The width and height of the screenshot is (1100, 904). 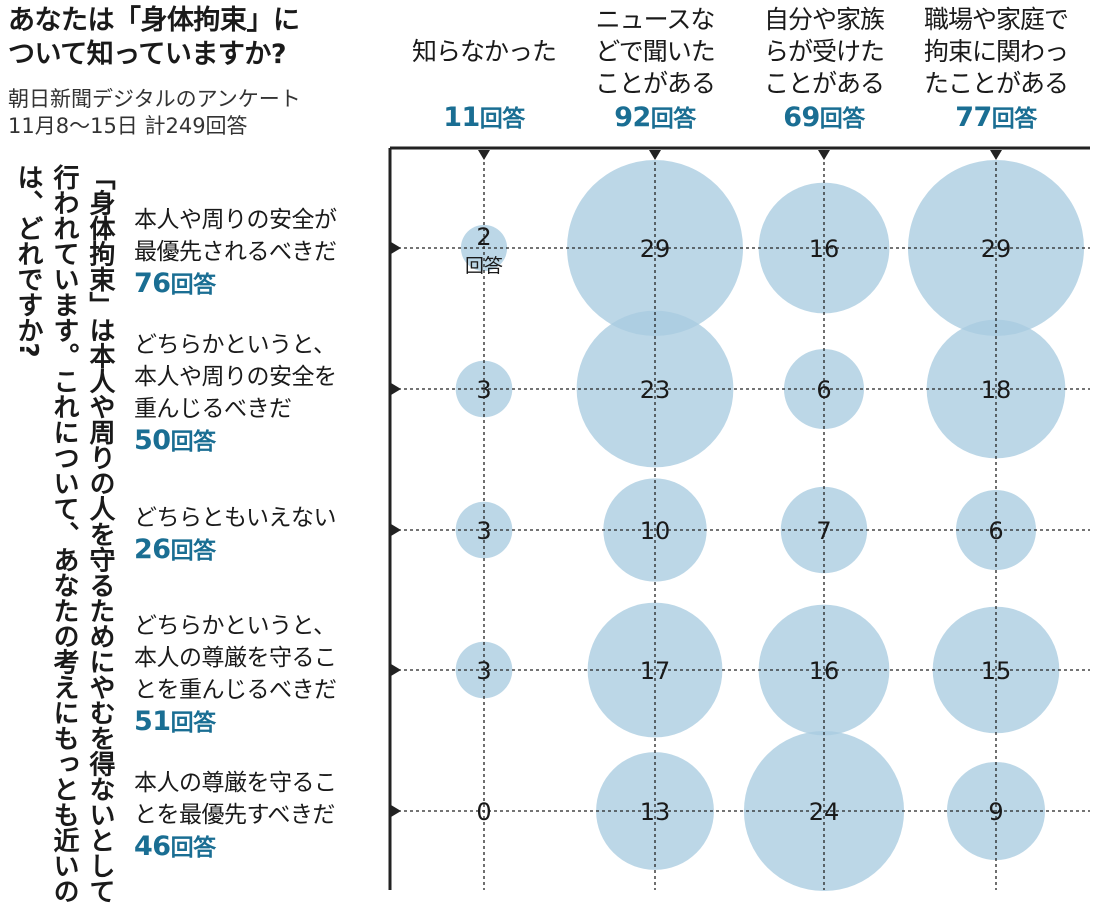 I want to click on column-count-number: 69, so click(x=801, y=117).